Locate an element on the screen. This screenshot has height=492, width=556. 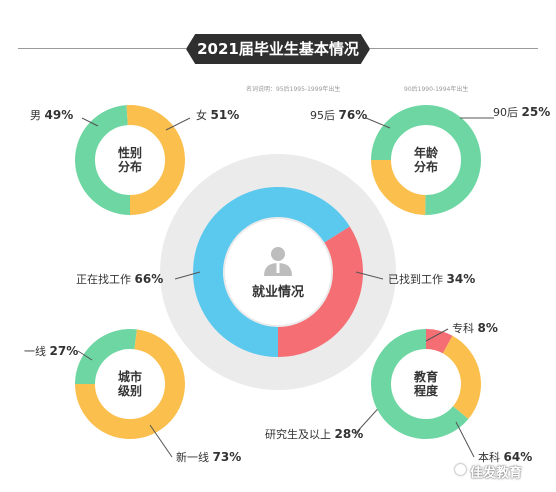
employment-label-2: 已找到工作 34% is located at coordinates (431, 279).